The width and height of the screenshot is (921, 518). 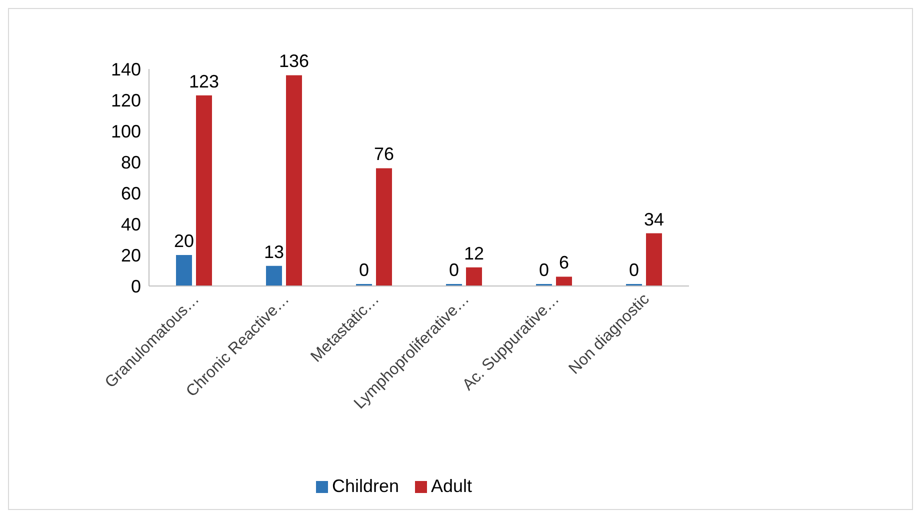 I want to click on legend-label: Adult, so click(x=451, y=486).